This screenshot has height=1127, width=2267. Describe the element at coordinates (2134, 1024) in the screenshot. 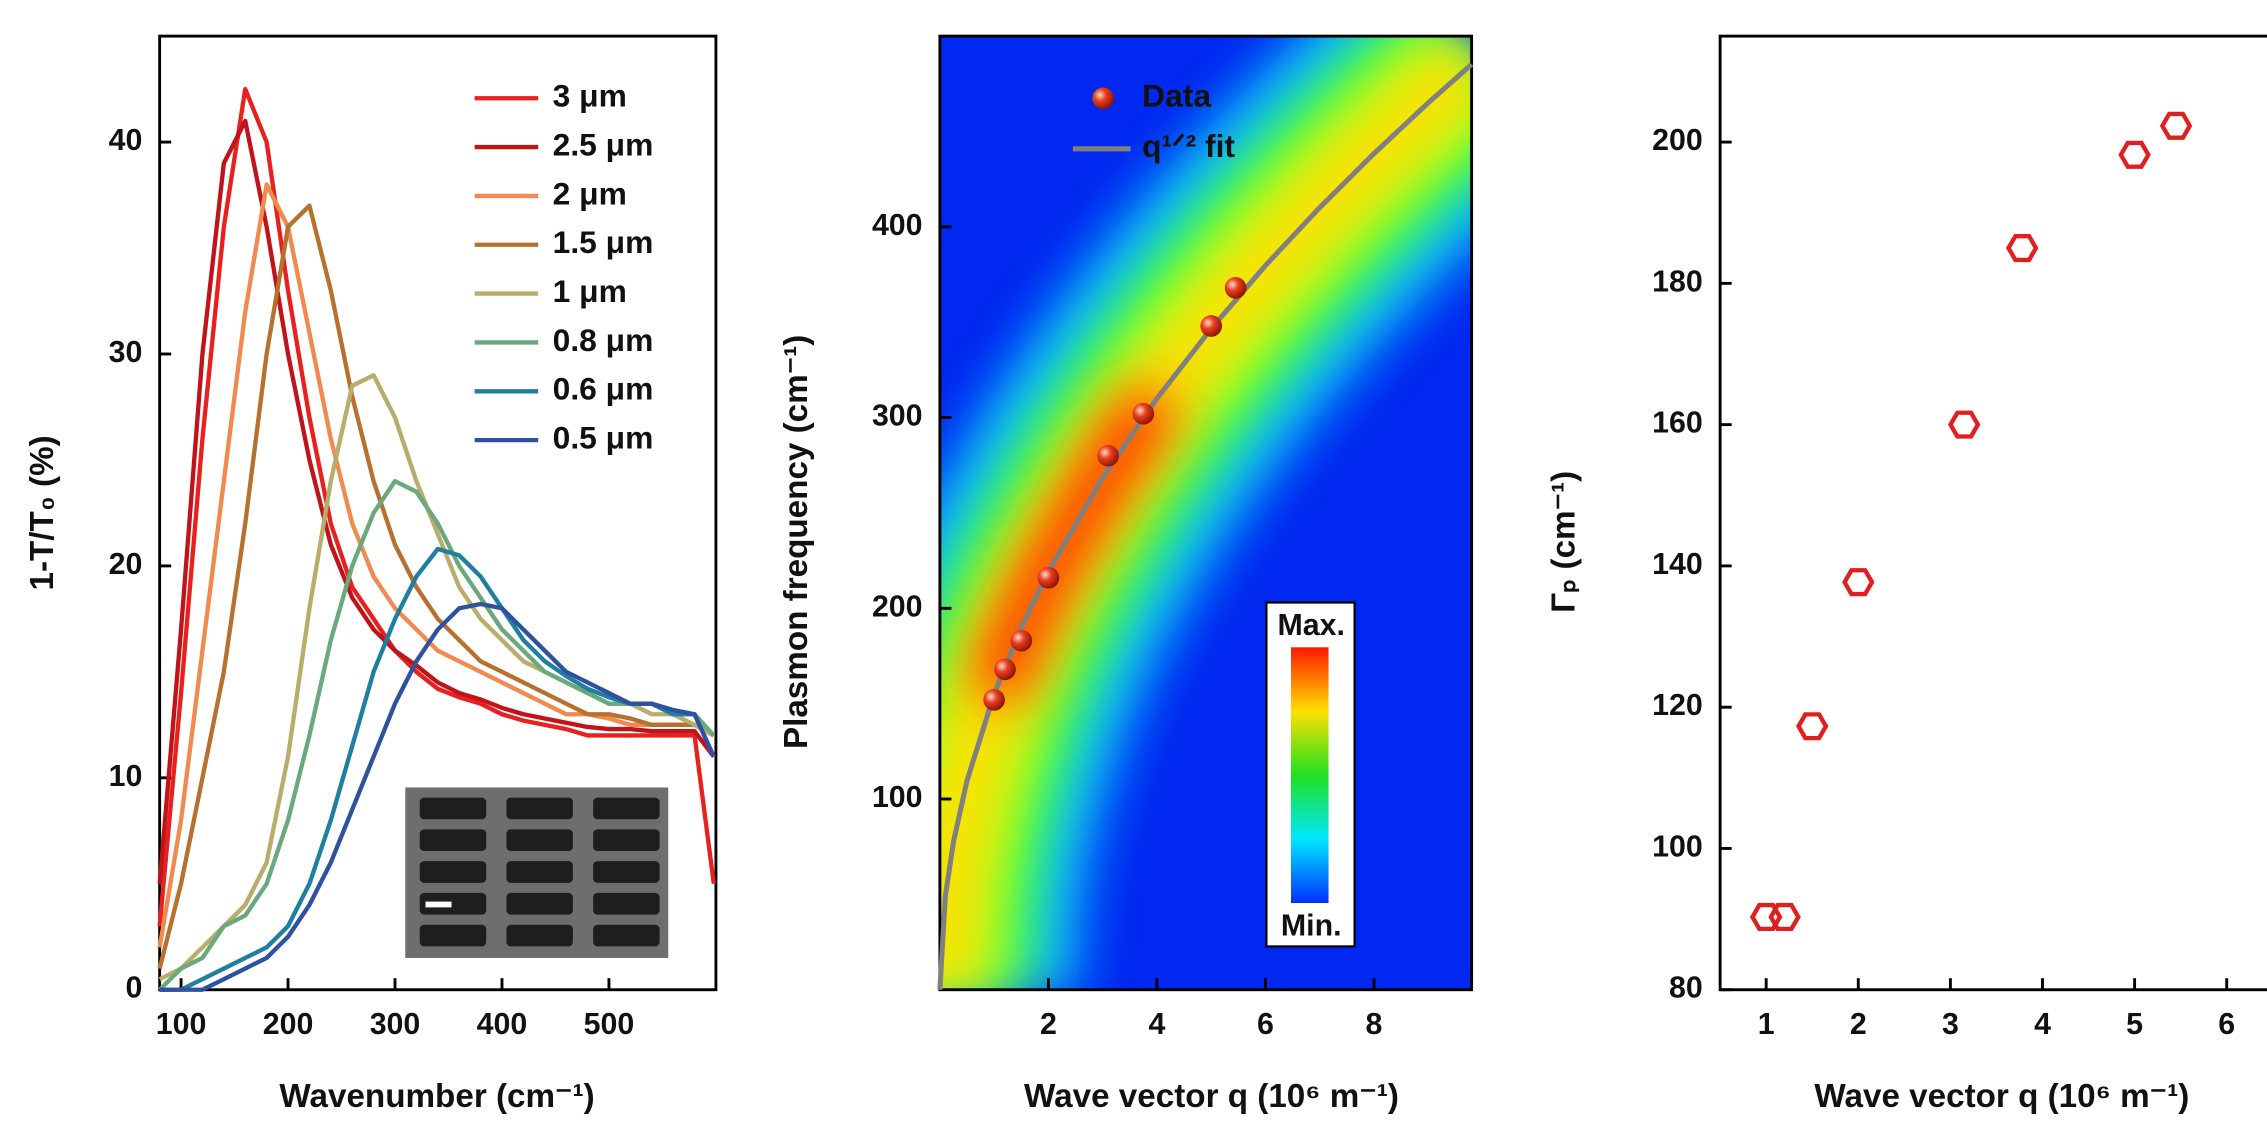

I see `x-tick-label: 5` at that location.